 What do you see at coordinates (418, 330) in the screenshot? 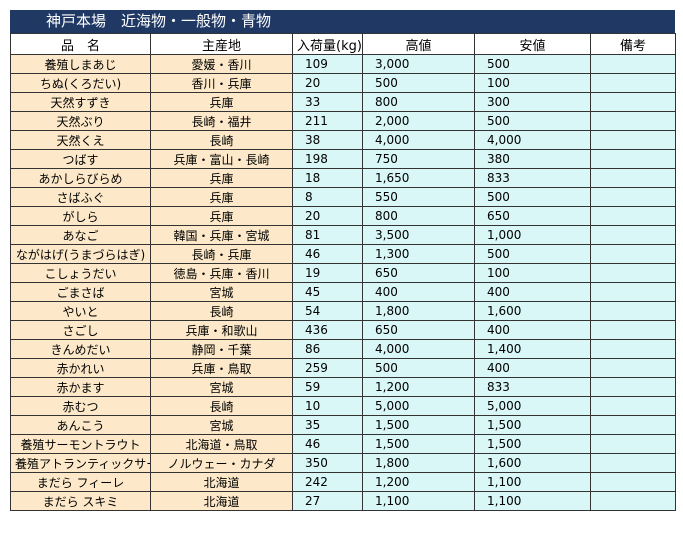
I see `high-price: 650` at bounding box center [418, 330].